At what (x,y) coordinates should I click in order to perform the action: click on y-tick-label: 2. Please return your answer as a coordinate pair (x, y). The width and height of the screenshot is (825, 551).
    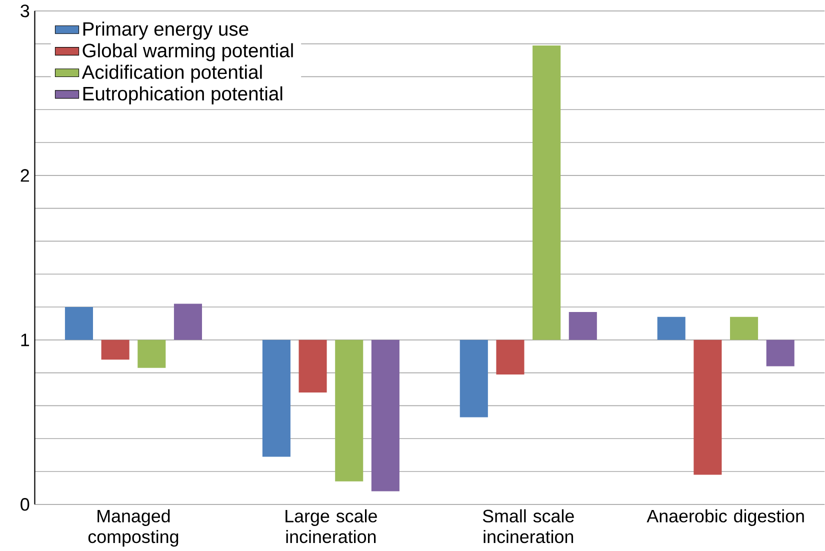
    Looking at the image, I should click on (24, 175).